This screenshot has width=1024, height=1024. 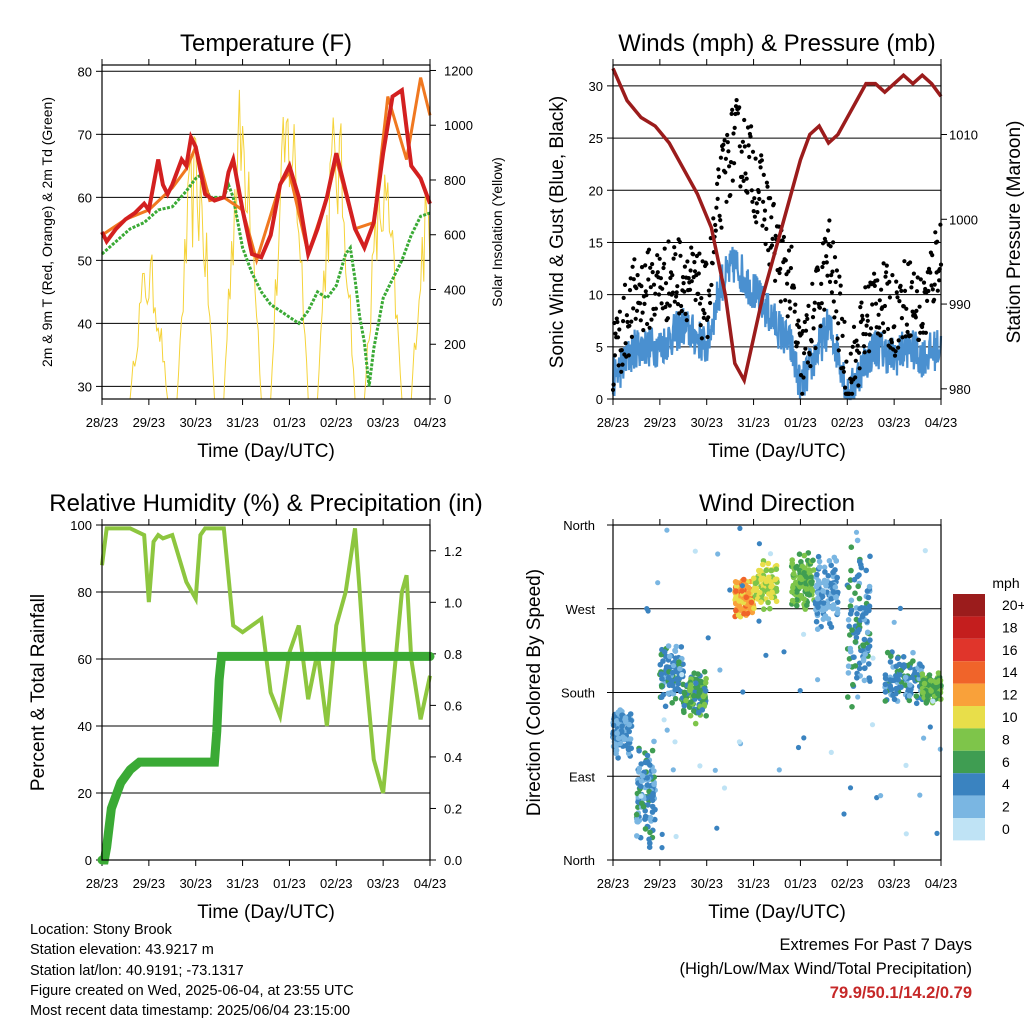 I want to click on x-tick-label: 31/23, so click(x=753, y=883).